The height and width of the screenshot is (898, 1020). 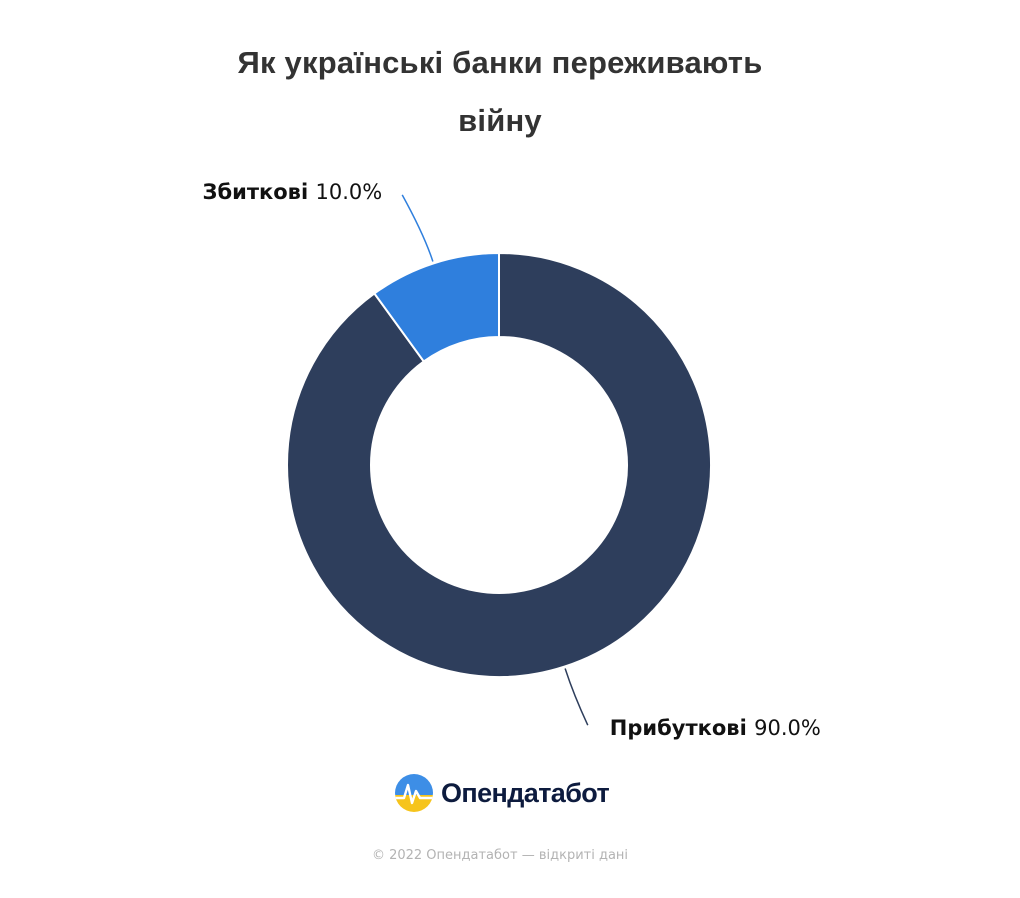 What do you see at coordinates (500, 855) in the screenshot?
I see `copyright-text: © 2022 Опендатабот — відкриті дані` at bounding box center [500, 855].